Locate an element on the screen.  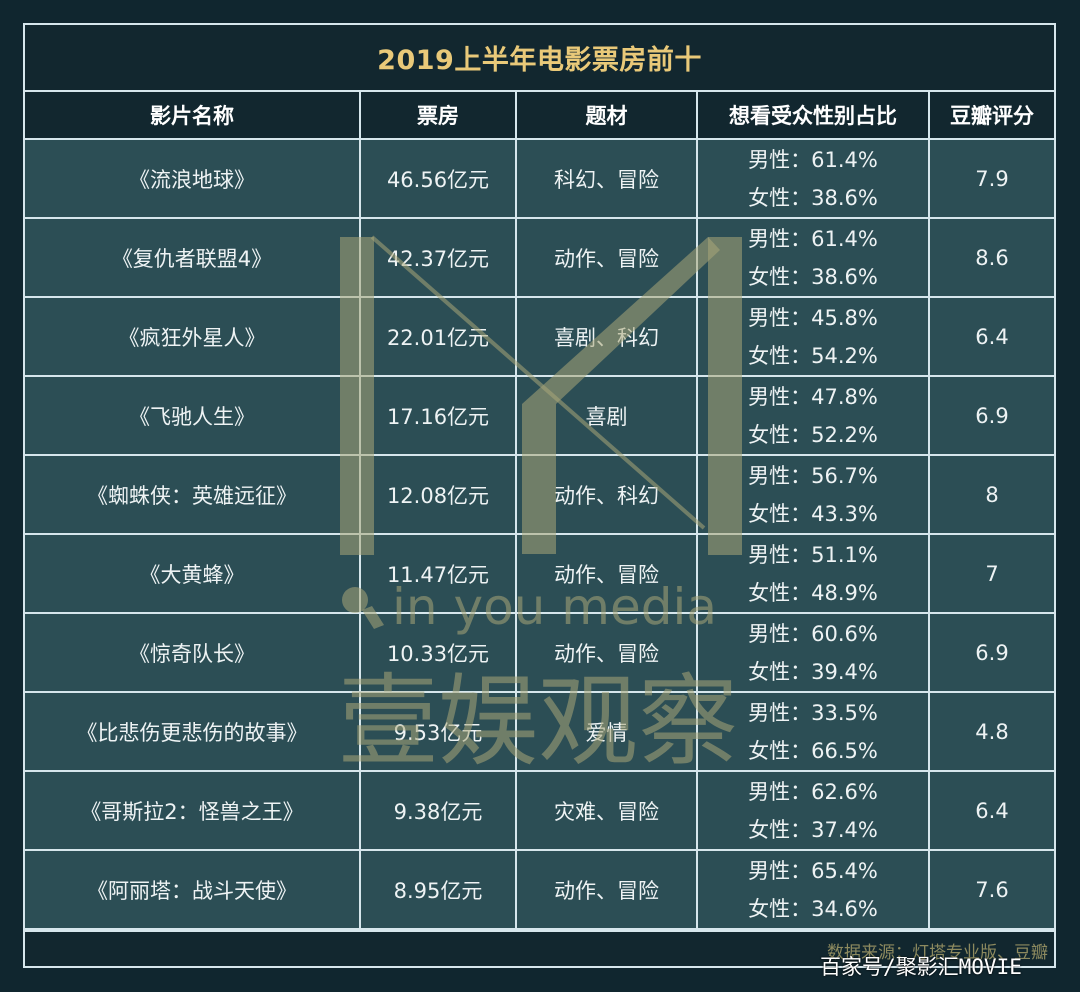
douban-rating: 4.8 is located at coordinates (991, 731).